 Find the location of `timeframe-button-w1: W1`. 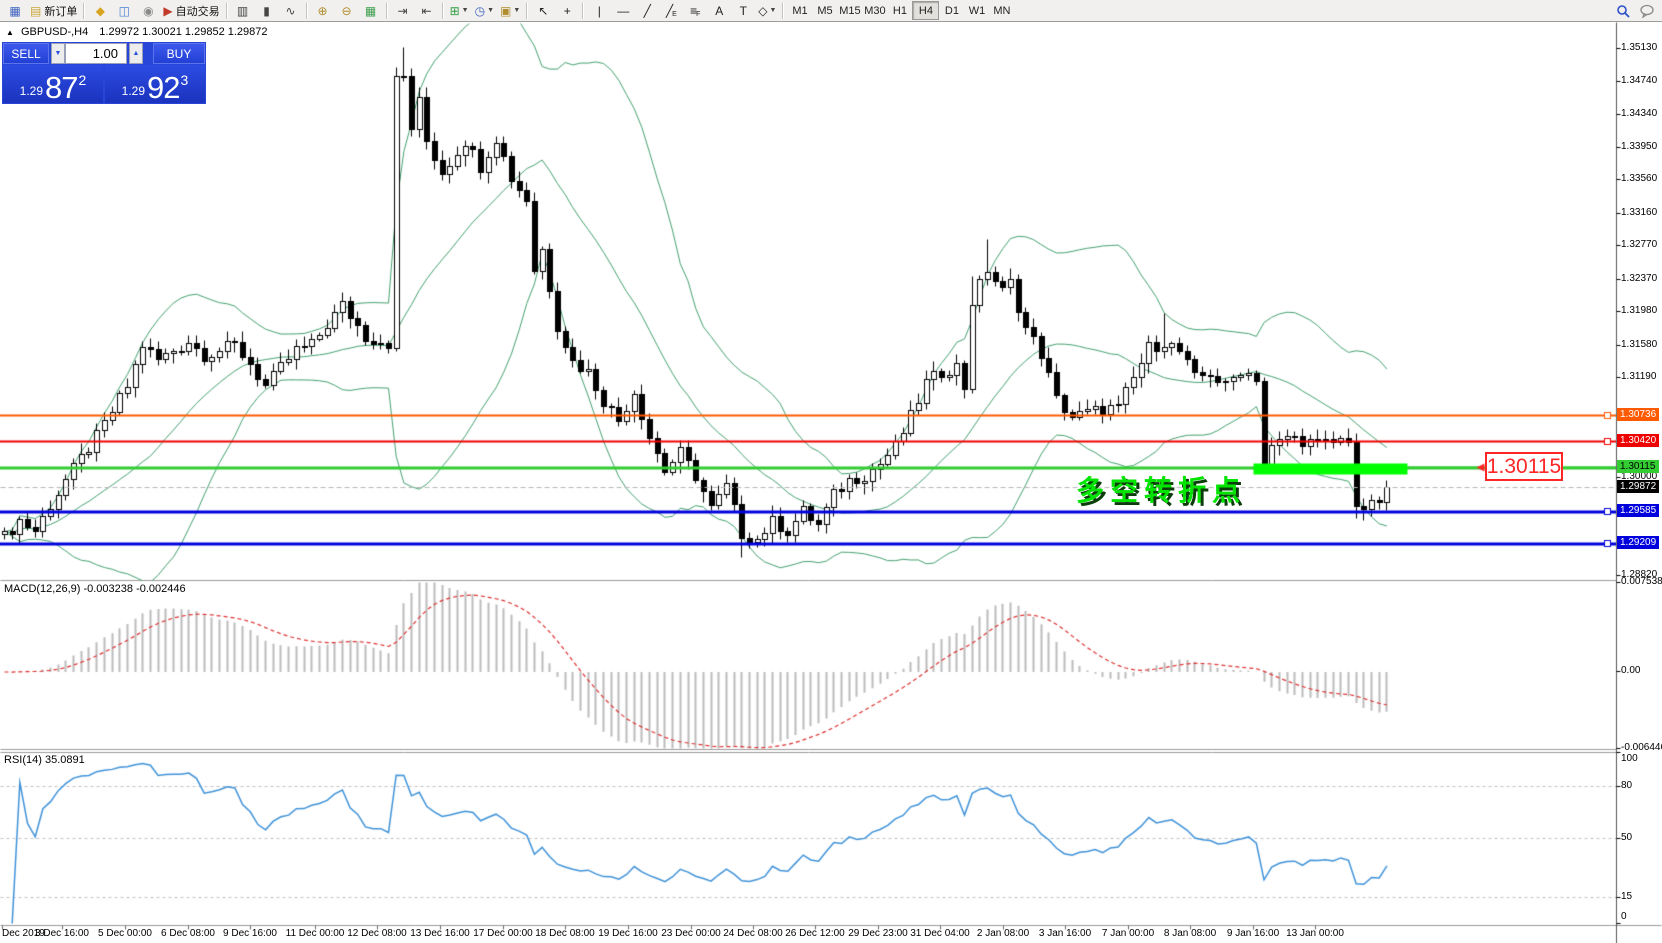

timeframe-button-w1: W1 is located at coordinates (977, 10).